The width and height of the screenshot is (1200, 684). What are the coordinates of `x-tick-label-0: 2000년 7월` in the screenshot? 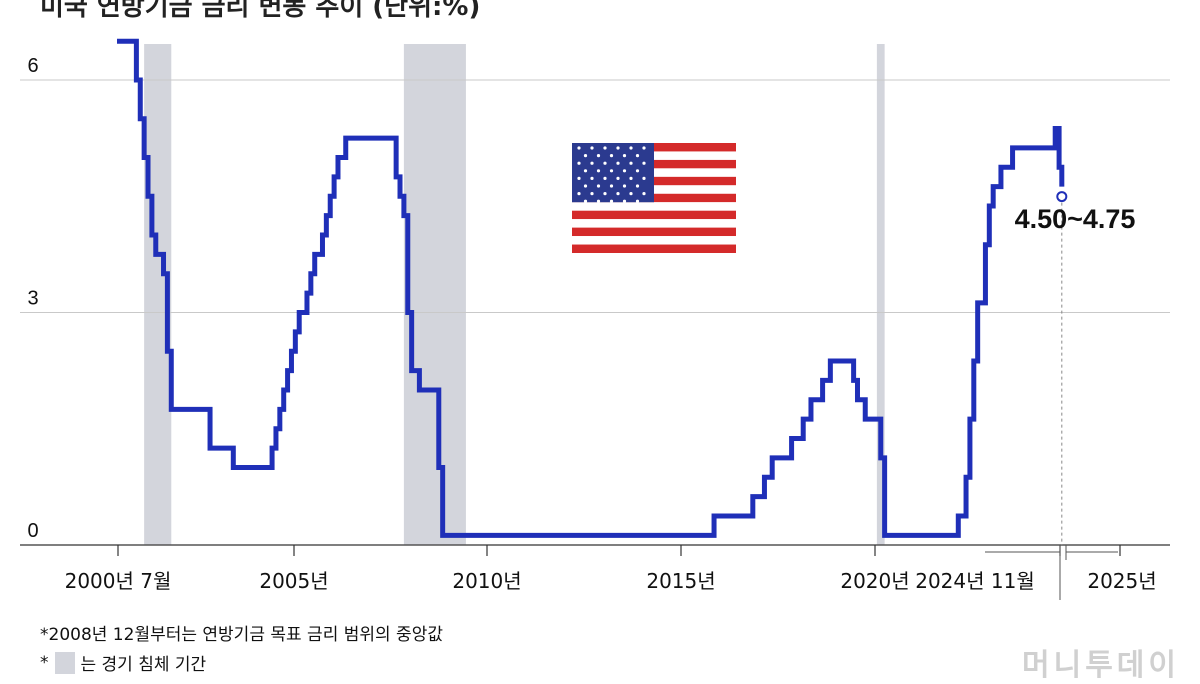 It's located at (118, 581).